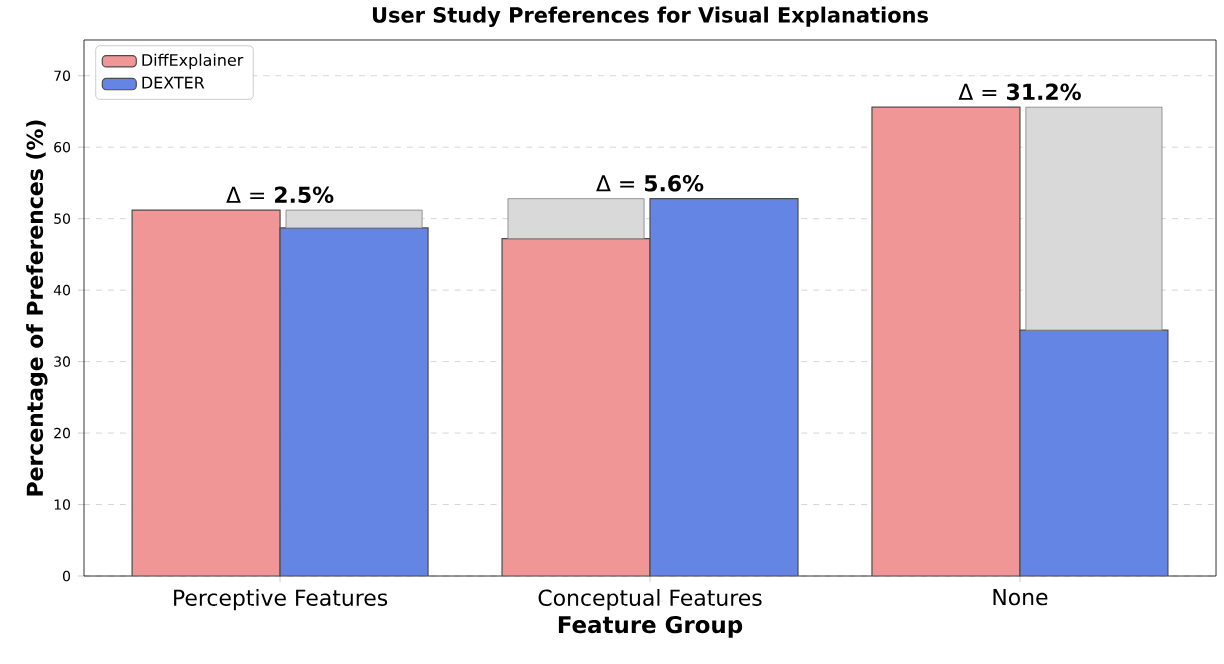 This screenshot has width=1224, height=664. I want to click on x-tick-label: Perceptive Features, so click(281, 600).